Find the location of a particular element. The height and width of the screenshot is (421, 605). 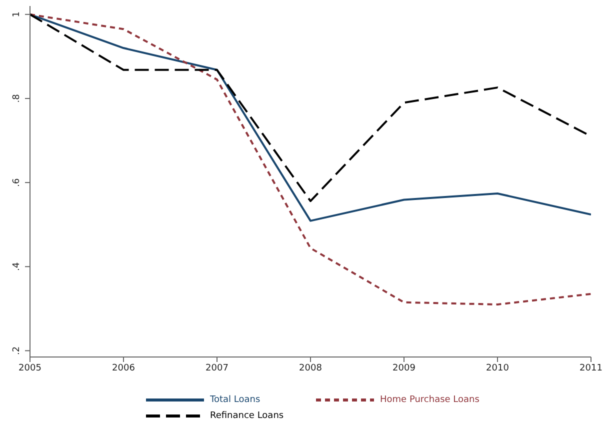

text: Refinance Loans is located at coordinates (247, 416).